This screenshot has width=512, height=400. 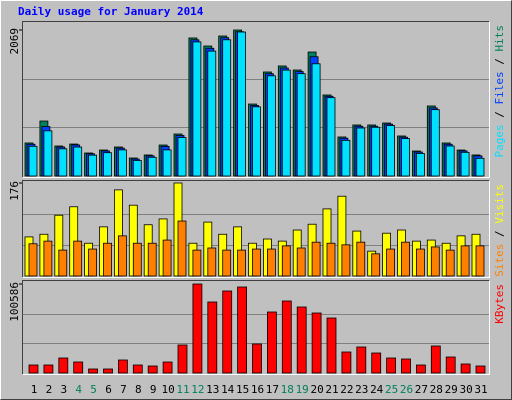 What do you see at coordinates (14, 302) in the screenshot?
I see `y-tick-label: 100586` at bounding box center [14, 302].